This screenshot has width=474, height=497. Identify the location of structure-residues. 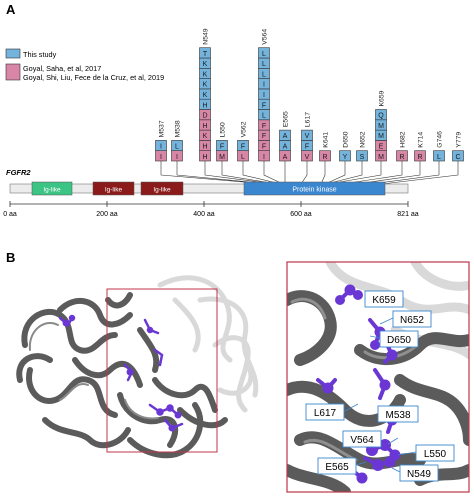
(121, 373).